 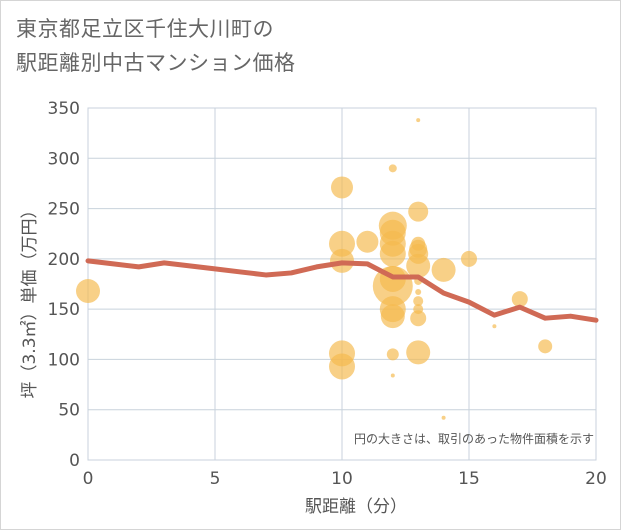 I want to click on average-line, so click(x=342, y=290).